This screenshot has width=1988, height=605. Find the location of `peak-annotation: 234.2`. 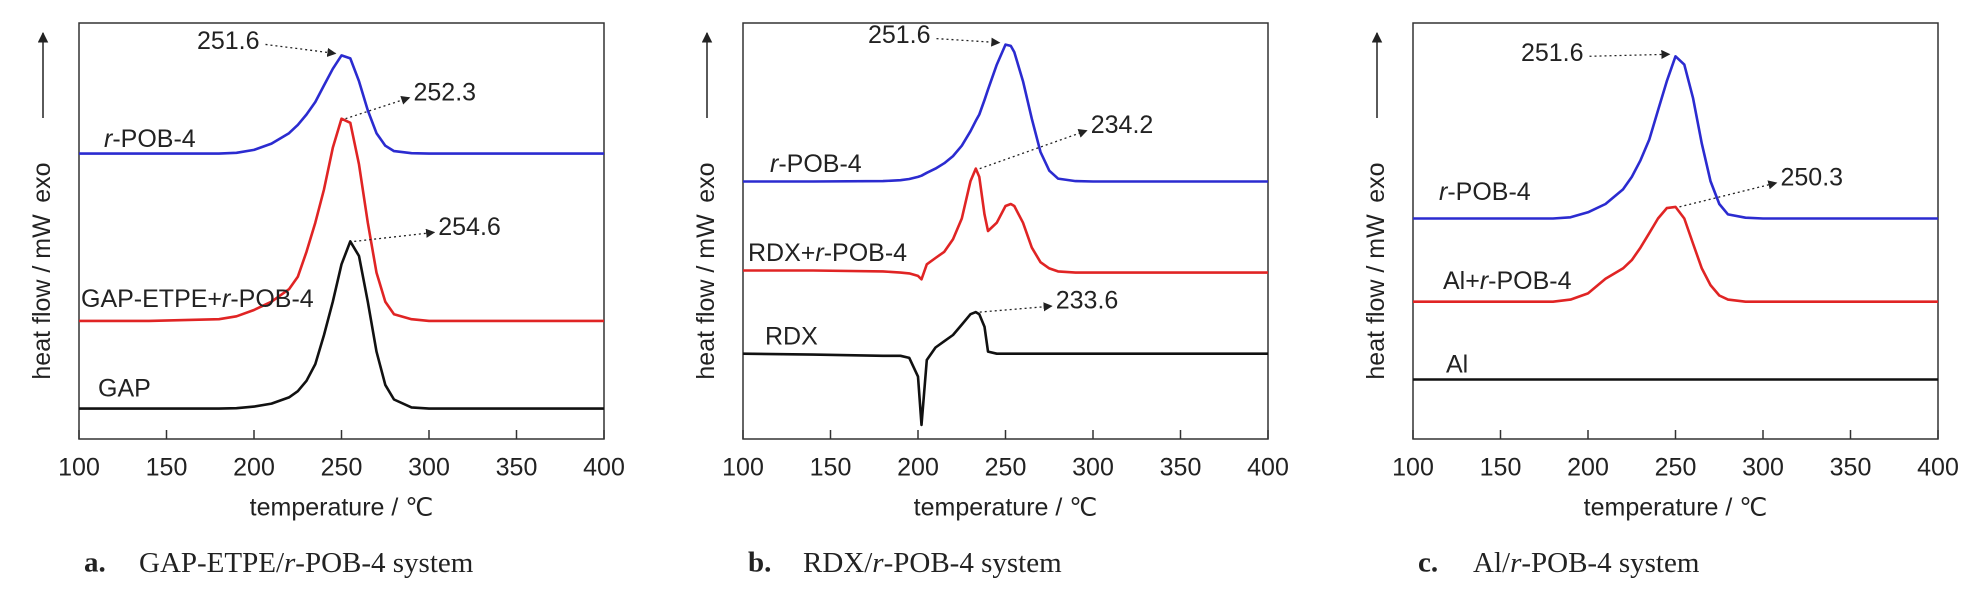

peak-annotation: 234.2 is located at coordinates (1122, 125).